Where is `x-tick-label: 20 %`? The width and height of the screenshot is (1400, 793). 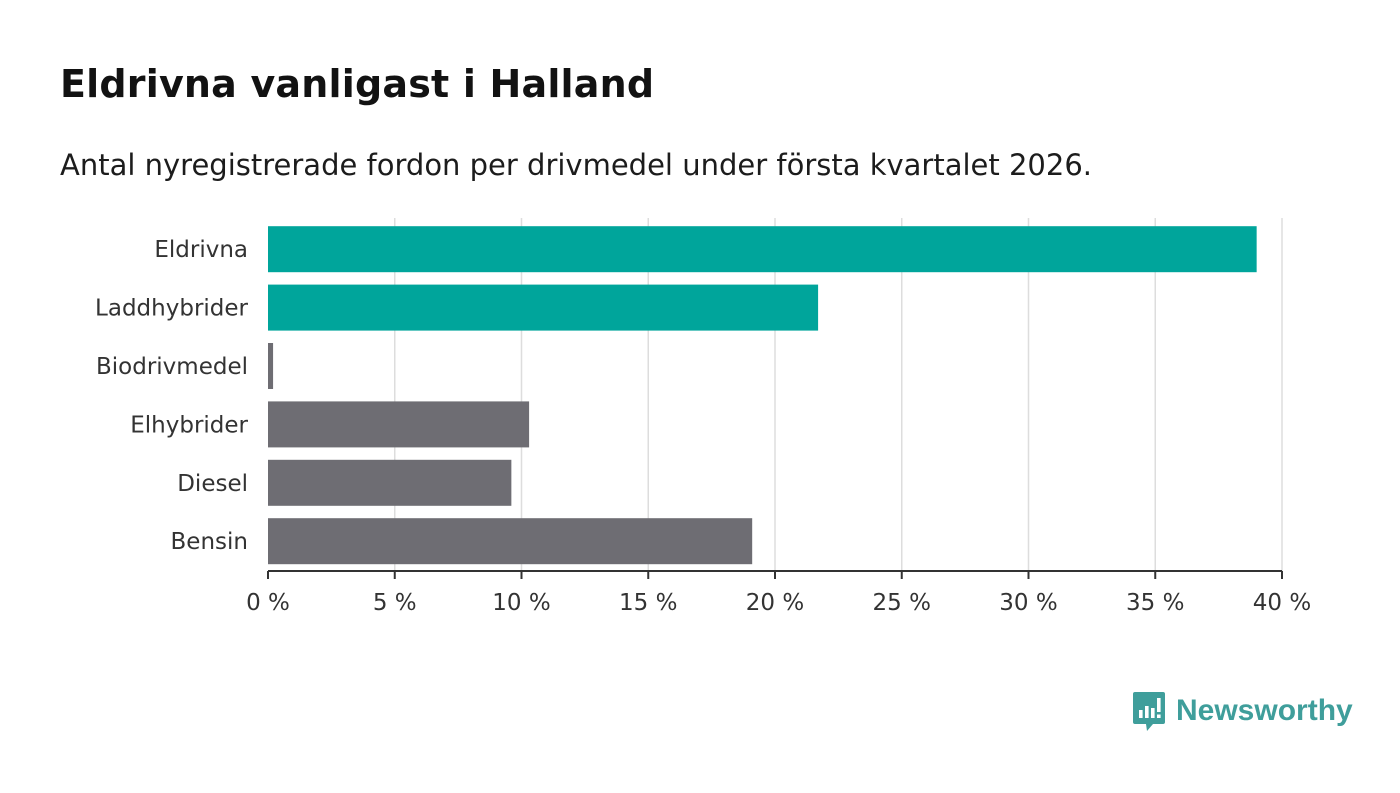
x-tick-label: 20 % is located at coordinates (775, 603).